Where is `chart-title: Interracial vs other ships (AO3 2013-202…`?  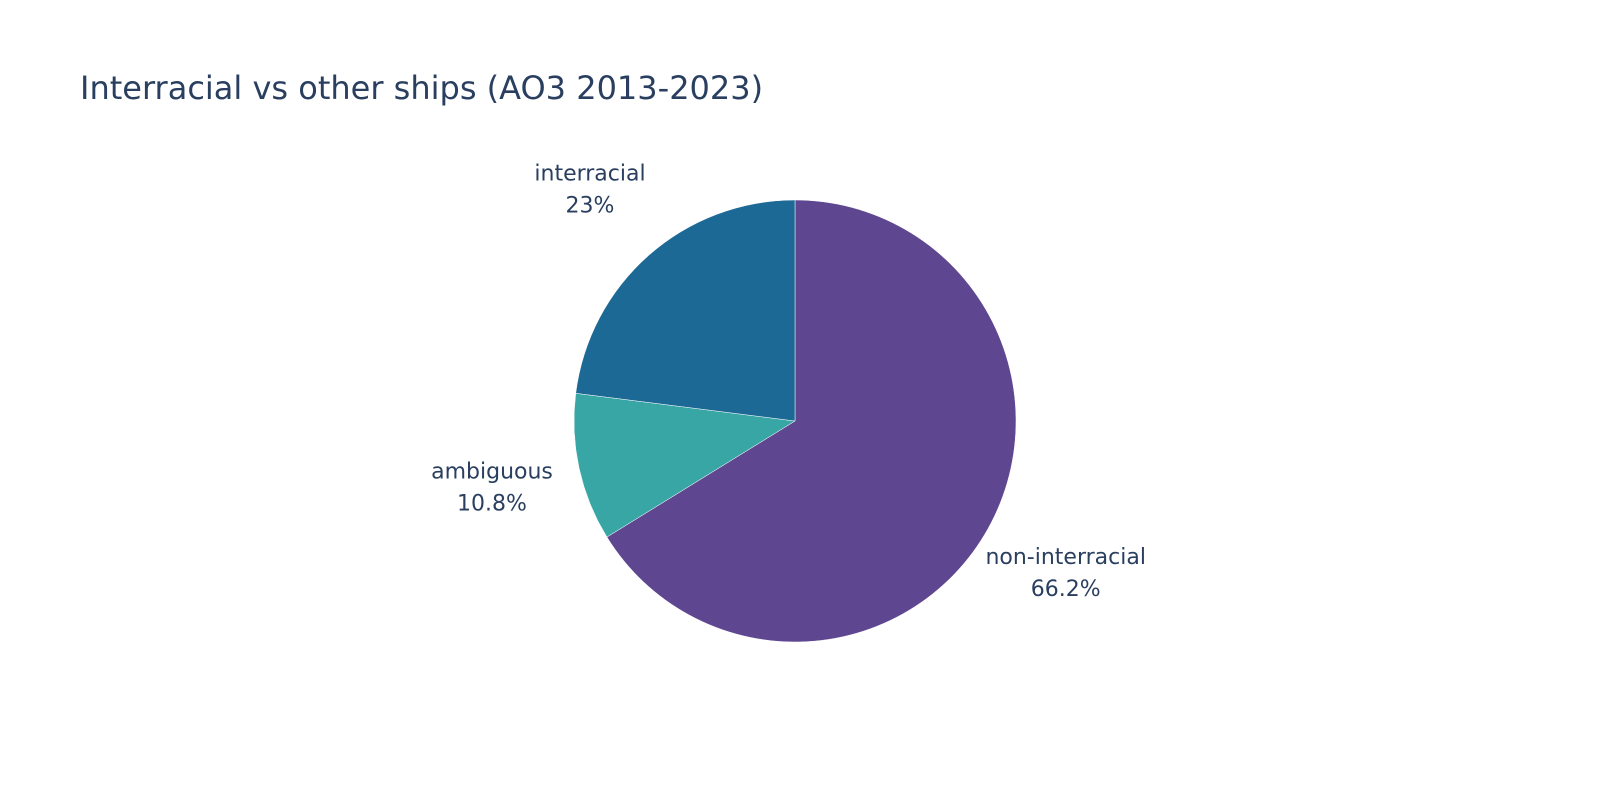
chart-title: Interracial vs other ships (AO3 2013-202… is located at coordinates (422, 88).